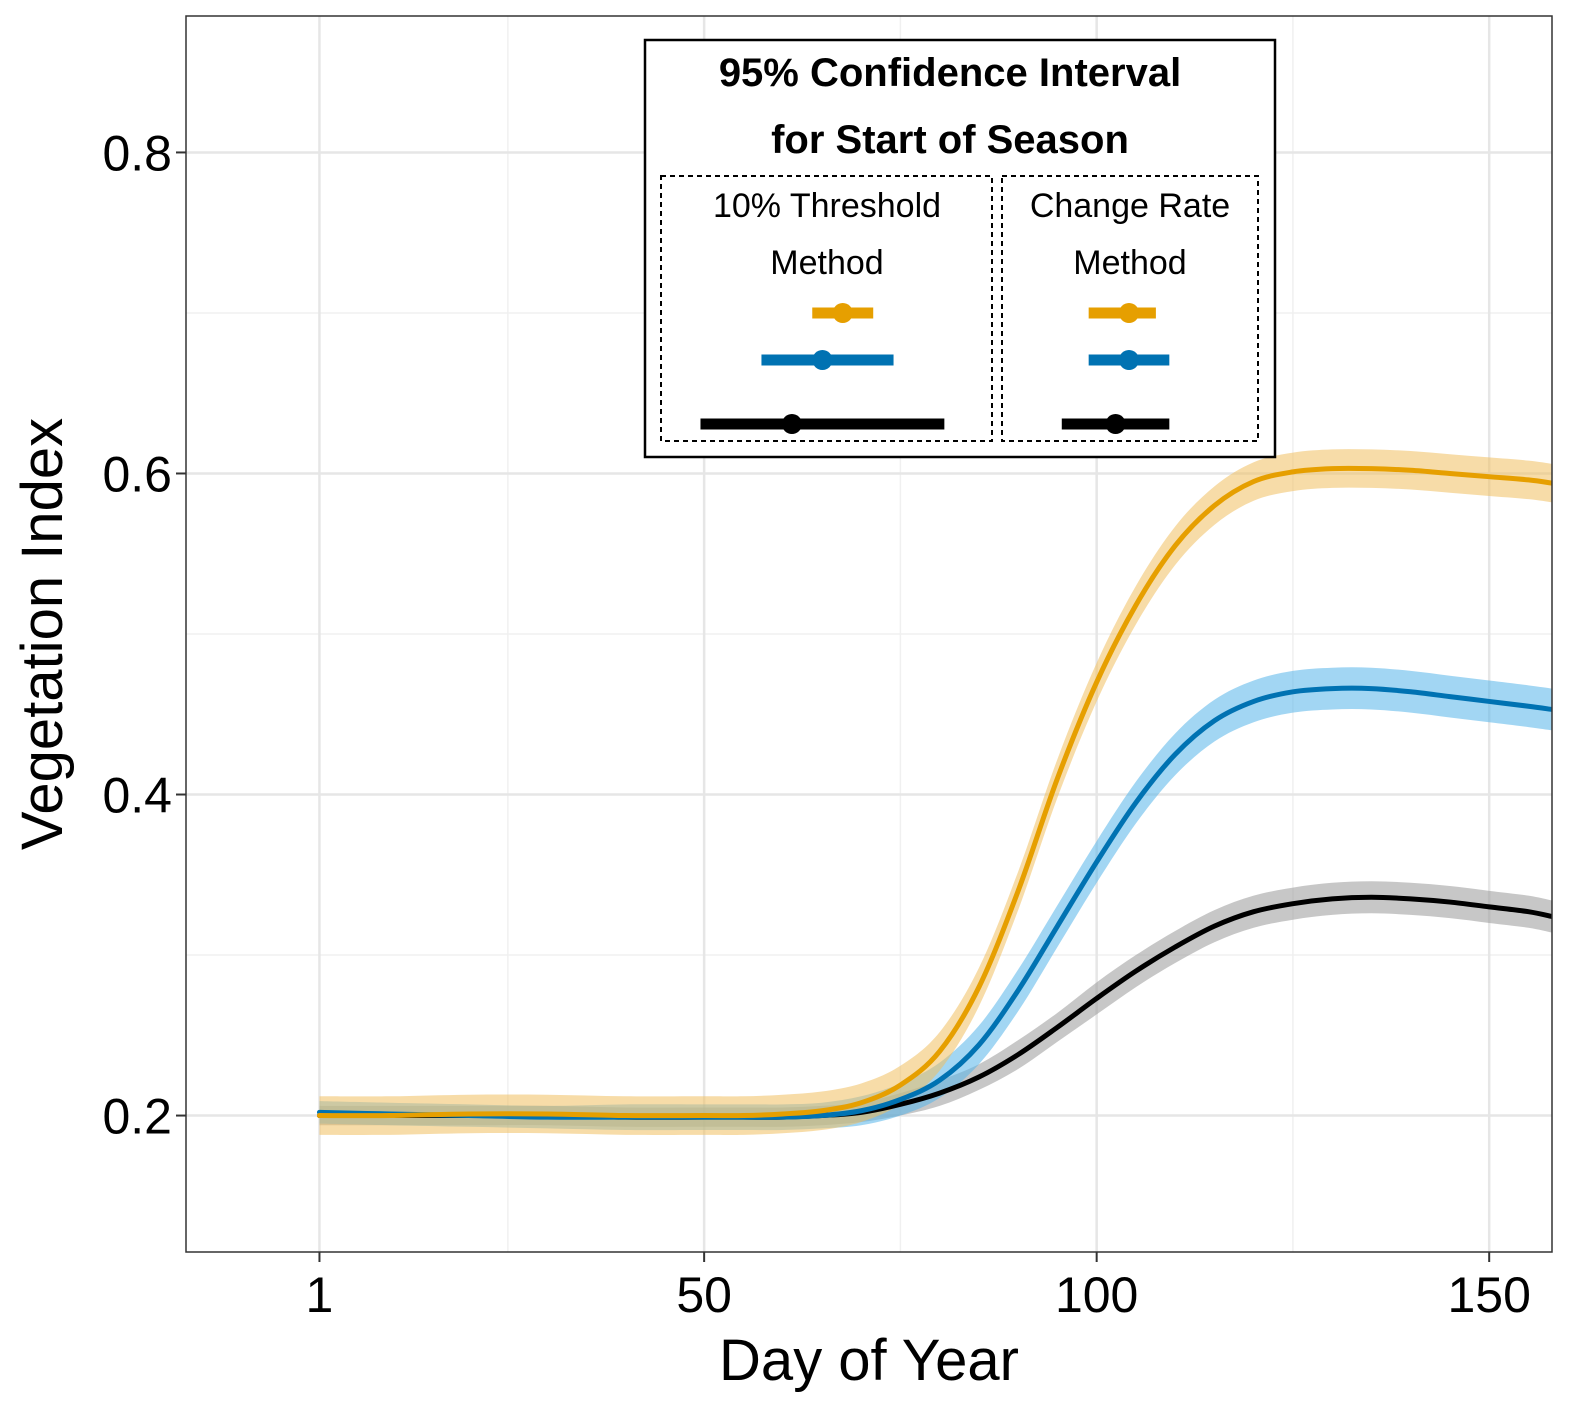  I want to click on legend-panel-change-rate-title-1: Change Rate, so click(1130, 206).